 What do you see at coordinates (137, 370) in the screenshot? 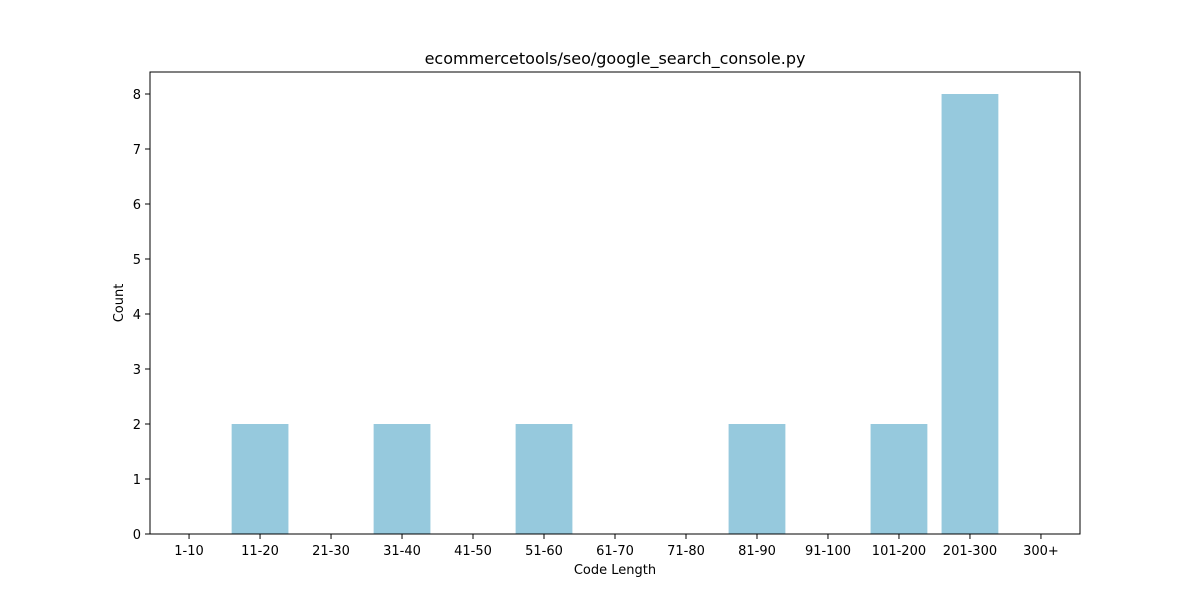
I see `y-tick-label-3: 3` at bounding box center [137, 370].